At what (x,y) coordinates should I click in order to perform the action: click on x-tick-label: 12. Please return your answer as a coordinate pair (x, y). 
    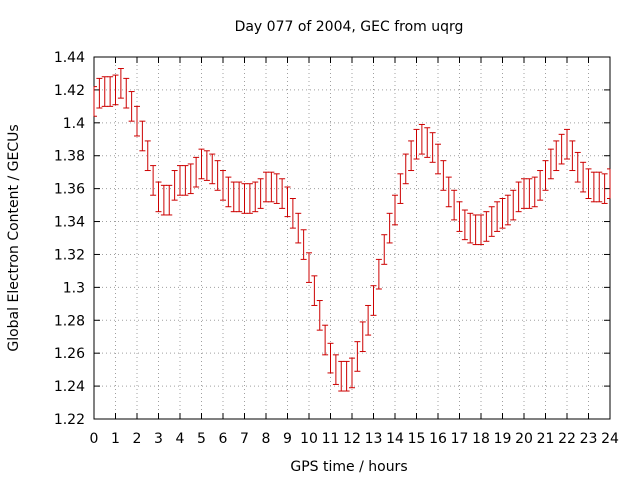
    Looking at the image, I should click on (352, 439).